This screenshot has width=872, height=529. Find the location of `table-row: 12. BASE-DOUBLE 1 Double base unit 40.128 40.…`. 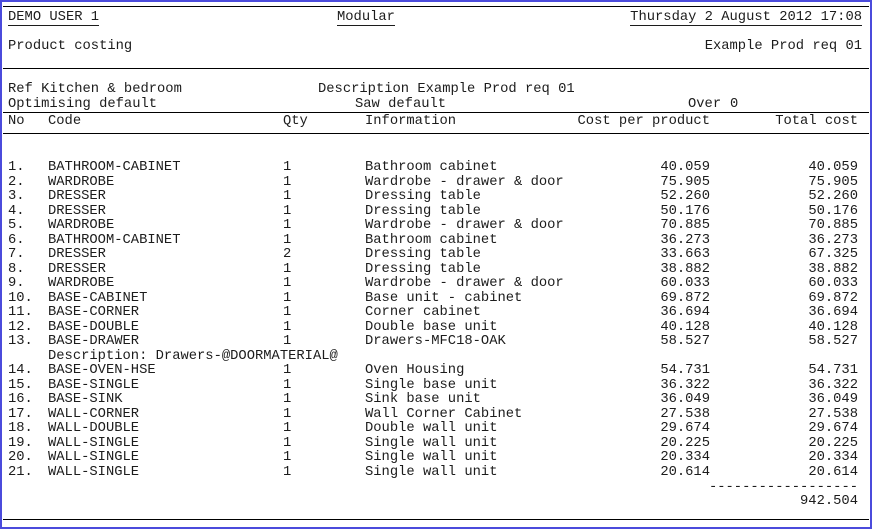

table-row: 12. BASE-DOUBLE 1 Double base unit 40.128 40.… is located at coordinates (436, 327).